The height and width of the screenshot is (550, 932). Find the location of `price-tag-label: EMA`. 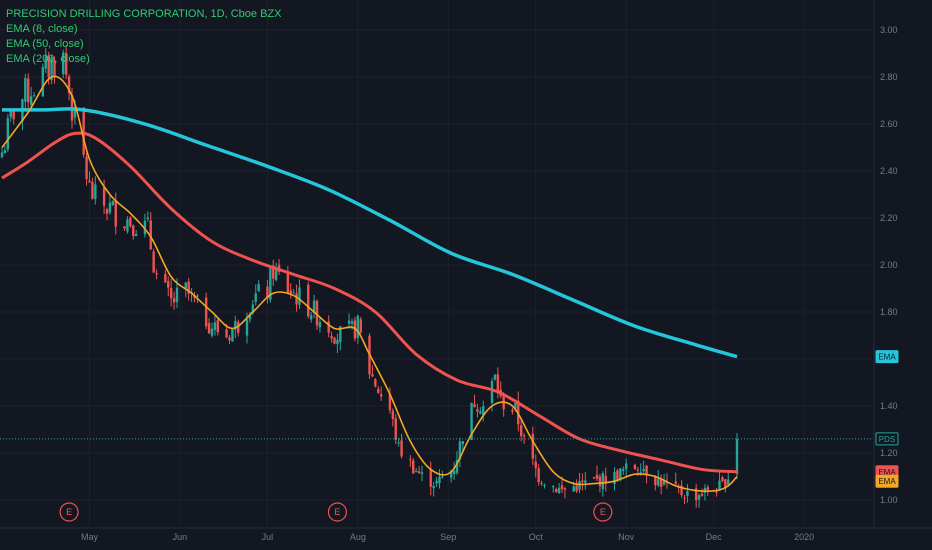

price-tag-label: EMA is located at coordinates (887, 357).